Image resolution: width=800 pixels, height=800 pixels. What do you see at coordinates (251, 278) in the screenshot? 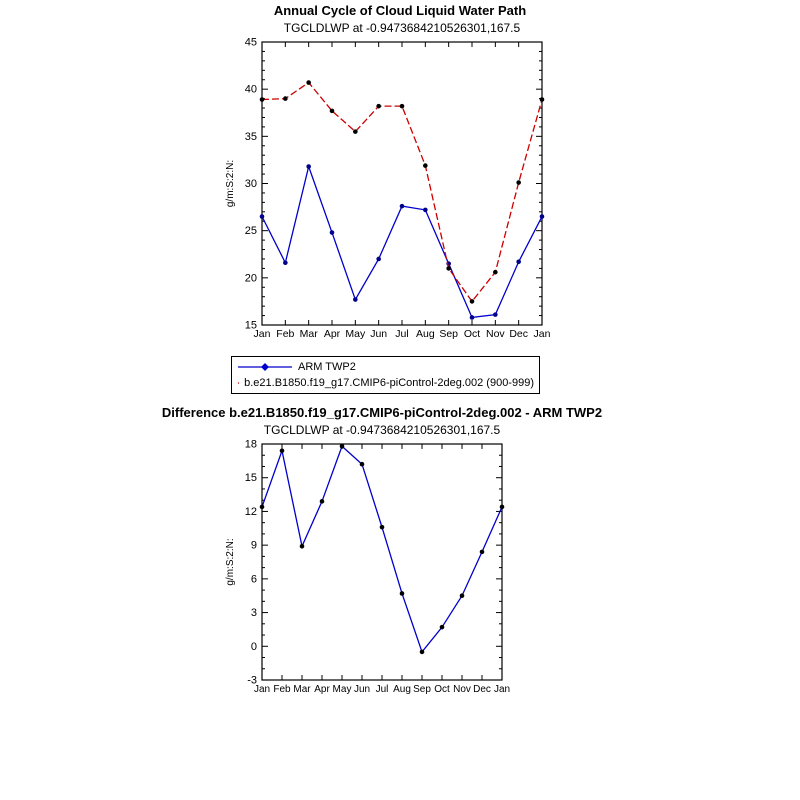
I see `y-tick-label: 20` at bounding box center [251, 278].